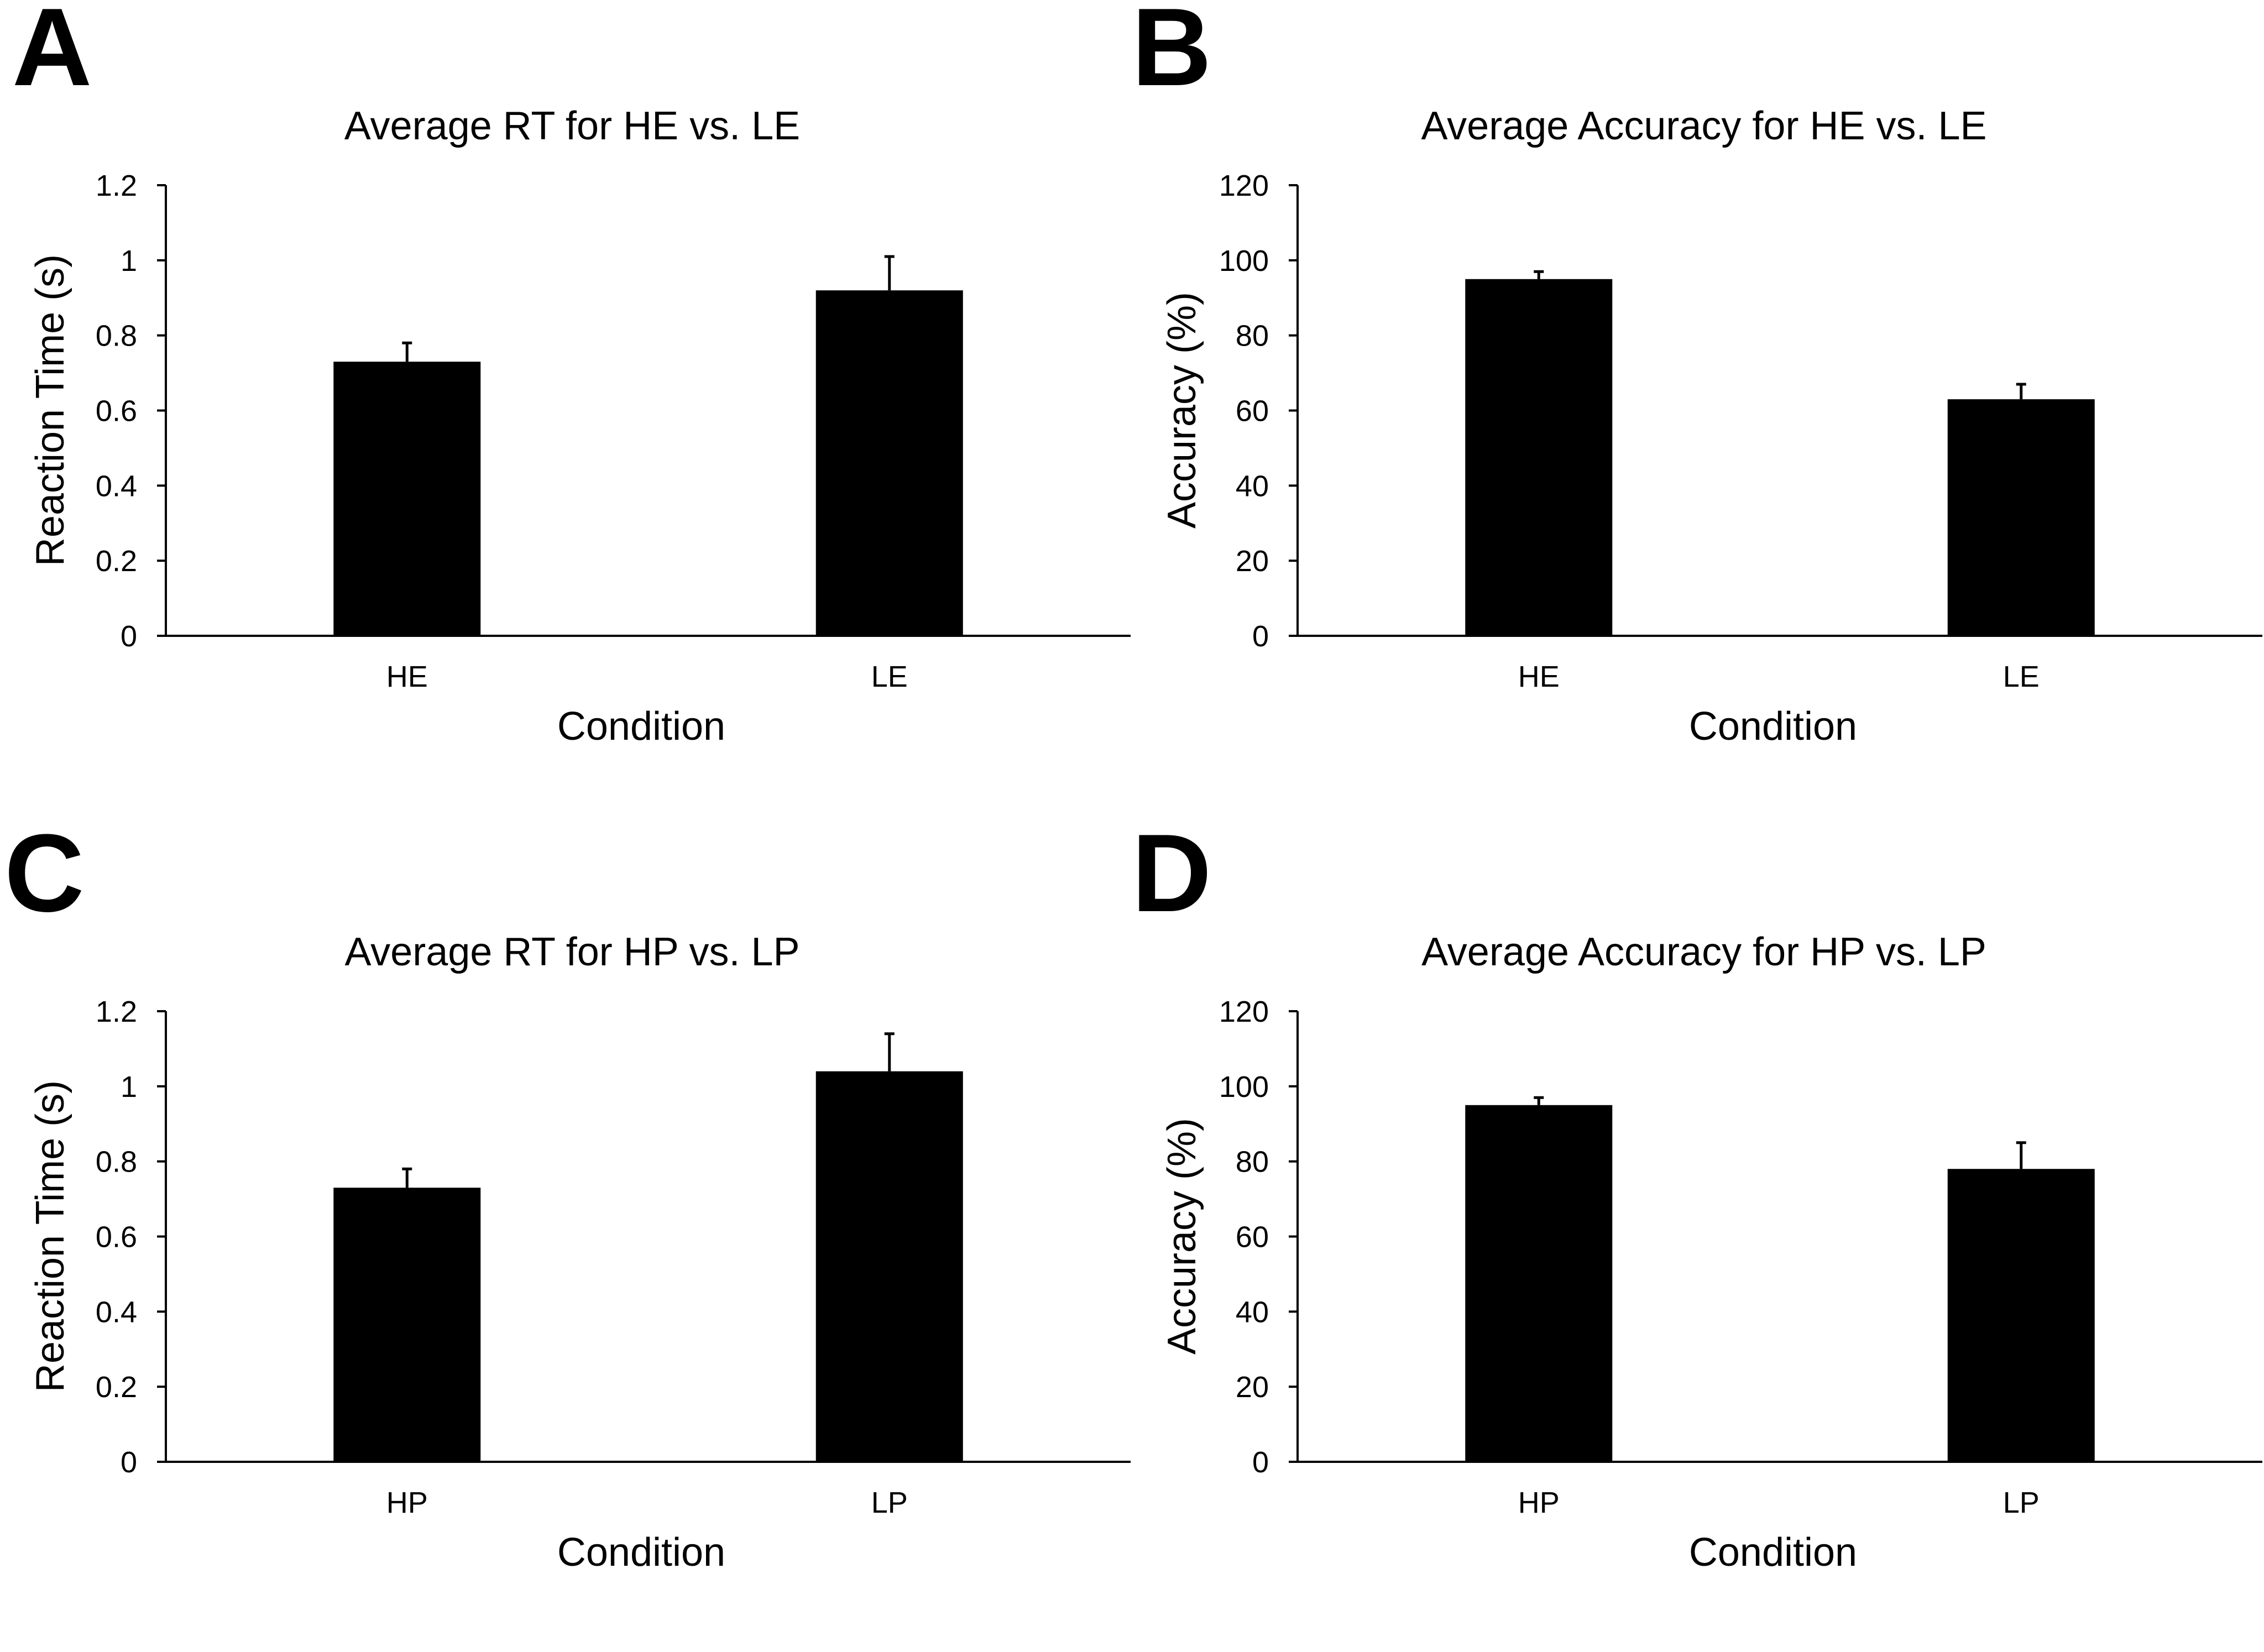 This screenshot has height=1652, width=2264. What do you see at coordinates (1172, 54) in the screenshot?
I see `panel-letter: B` at bounding box center [1172, 54].